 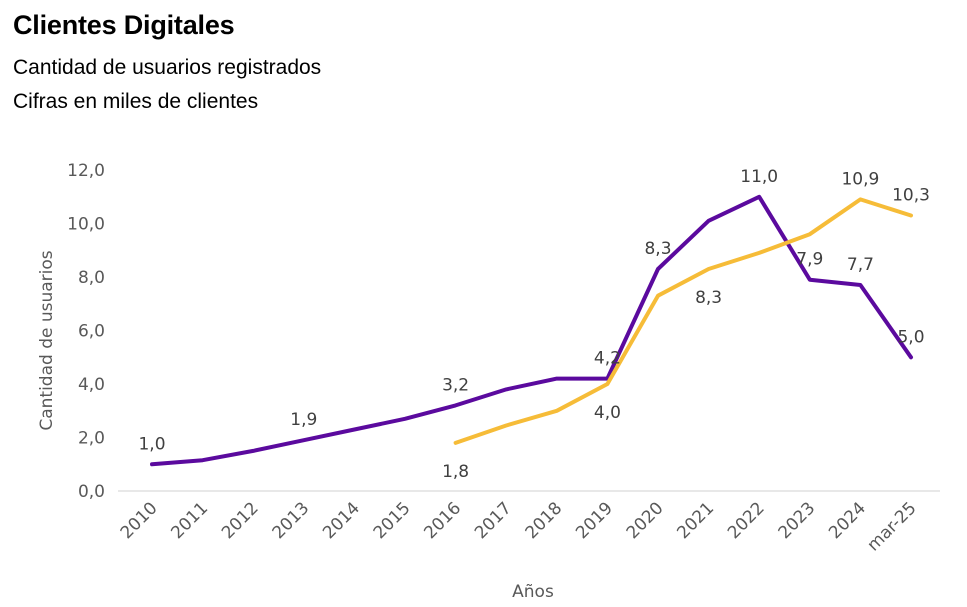 What do you see at coordinates (341, 520) in the screenshot?
I see `x-tick-label: 2014` at bounding box center [341, 520].